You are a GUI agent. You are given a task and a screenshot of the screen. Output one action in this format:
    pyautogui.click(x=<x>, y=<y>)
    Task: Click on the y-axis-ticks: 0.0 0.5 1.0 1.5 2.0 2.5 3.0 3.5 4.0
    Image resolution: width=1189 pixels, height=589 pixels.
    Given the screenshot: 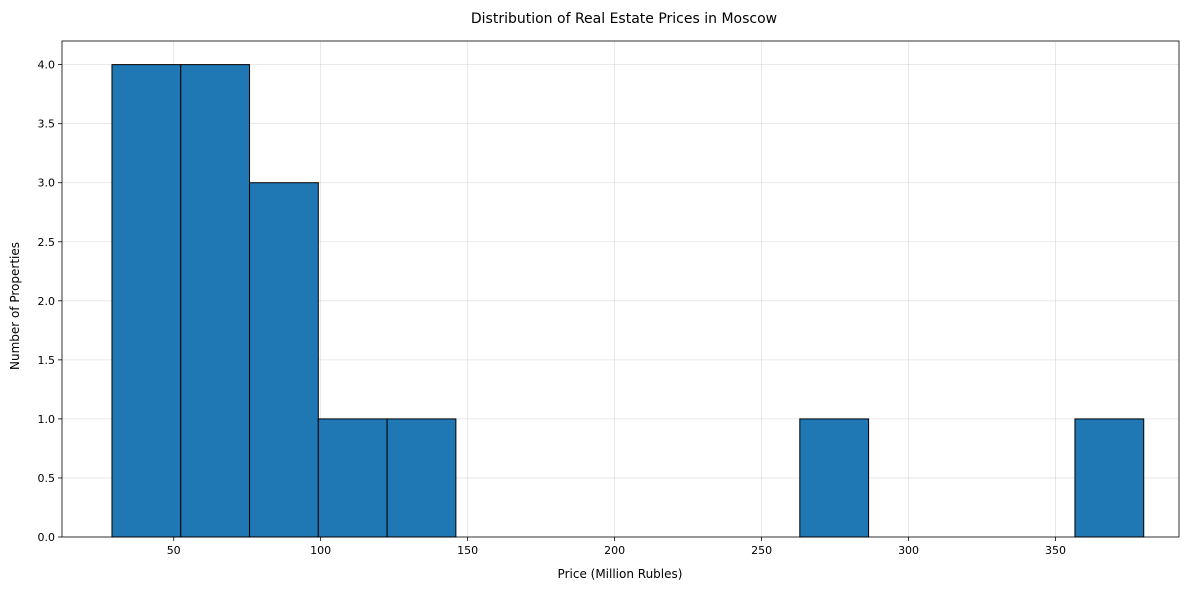 What is the action you would take?
    pyautogui.click(x=50, y=301)
    